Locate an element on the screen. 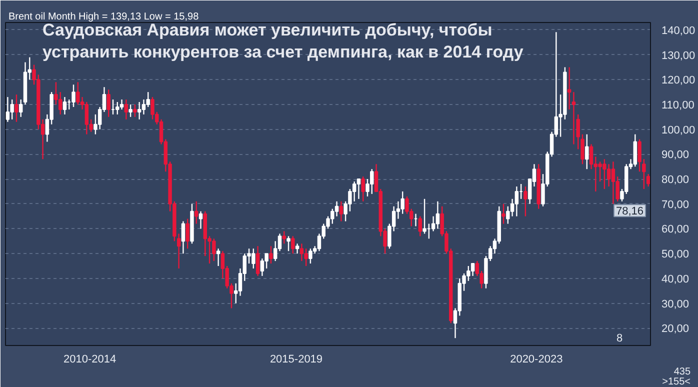  y-tick-label: 30,00 is located at coordinates (676, 304).